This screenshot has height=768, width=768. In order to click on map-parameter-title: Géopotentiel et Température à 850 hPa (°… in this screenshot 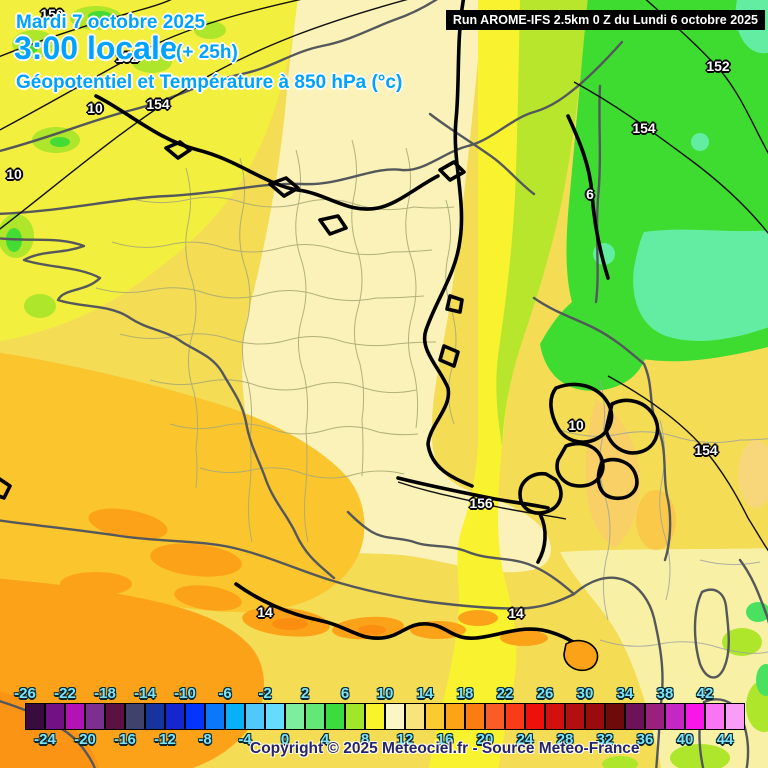, I will do `click(209, 82)`.